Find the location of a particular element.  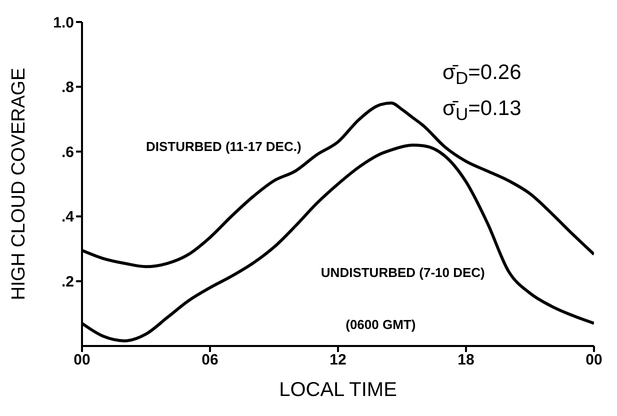

y-axis-title: HIGH CLOUD COVERAGE is located at coordinates (19, 184).